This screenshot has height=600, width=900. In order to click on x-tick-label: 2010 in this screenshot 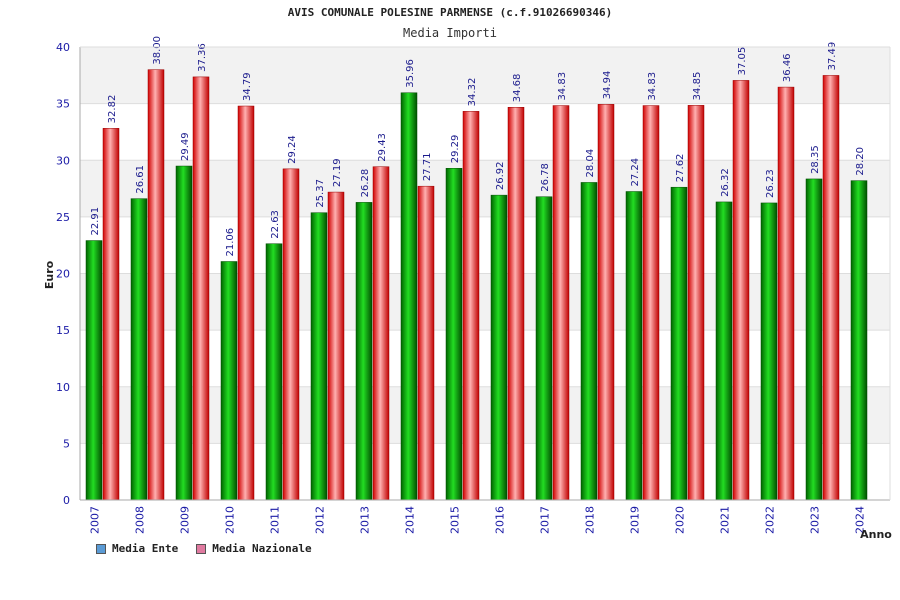, I will do `click(230, 520)`.